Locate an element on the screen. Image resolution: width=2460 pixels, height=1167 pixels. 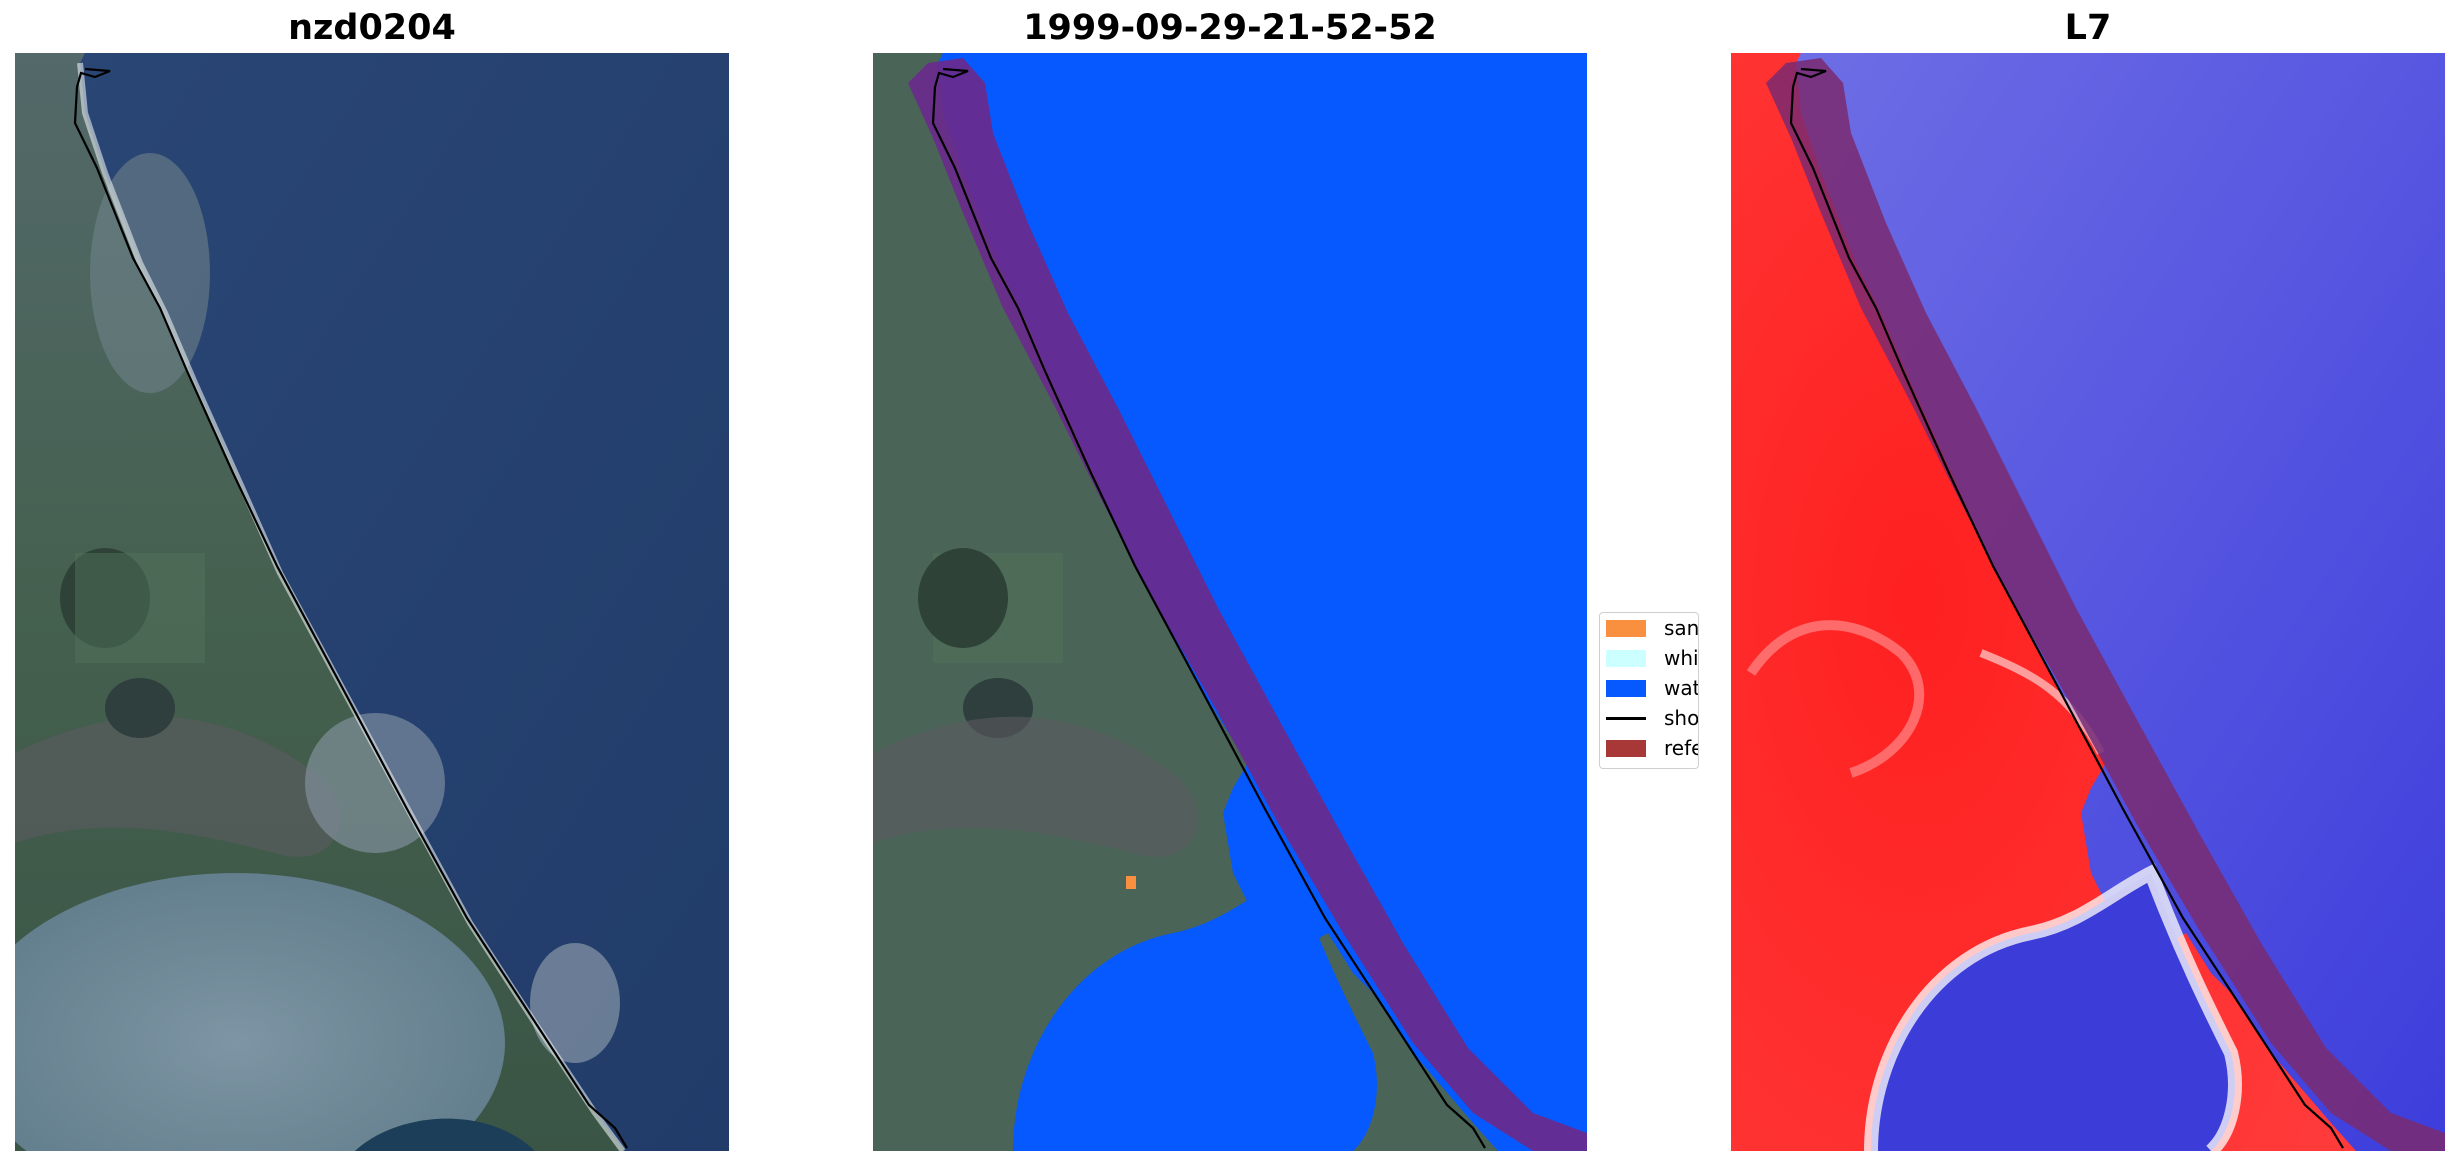
estuary-index-water is located at coordinates (2053, 1012).